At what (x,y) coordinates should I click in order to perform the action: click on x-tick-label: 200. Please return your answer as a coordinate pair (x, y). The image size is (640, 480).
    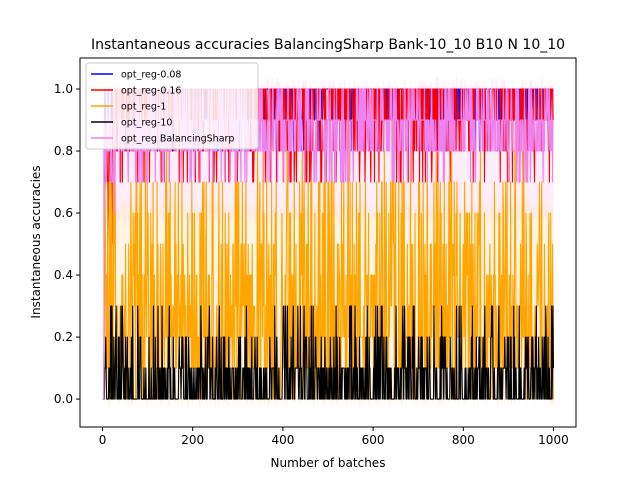
    Looking at the image, I should click on (192, 440).